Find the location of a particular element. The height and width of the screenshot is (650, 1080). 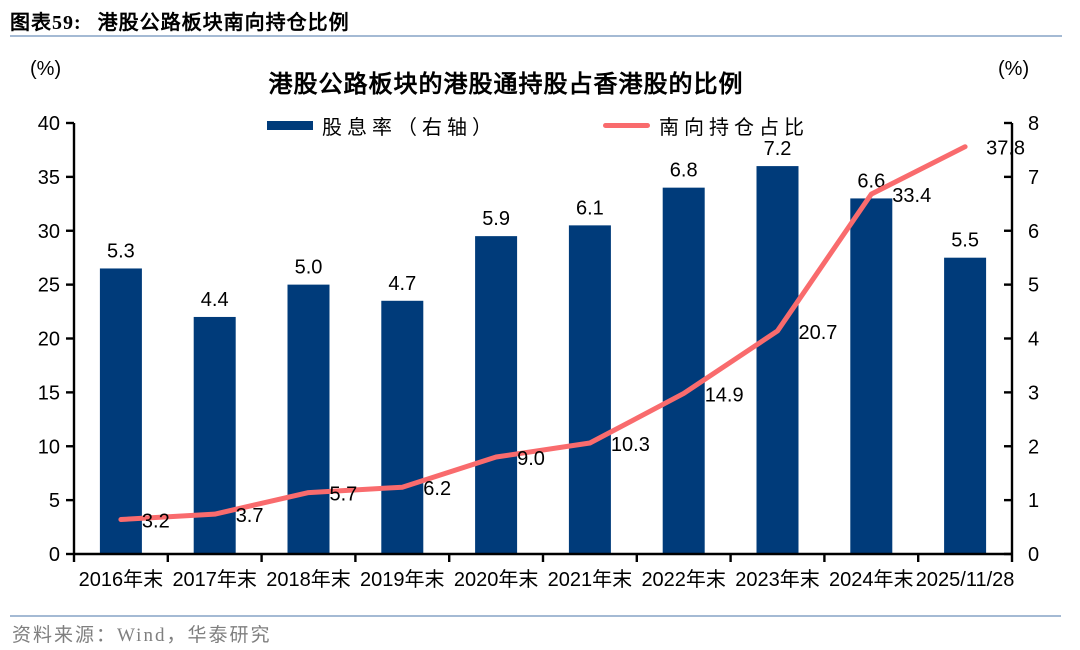

svg-text: 3.7 is located at coordinates (250, 516).